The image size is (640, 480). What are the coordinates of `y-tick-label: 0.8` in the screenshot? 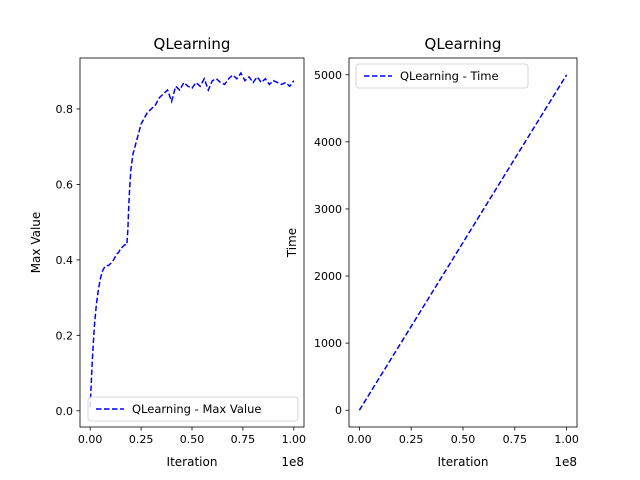 It's located at (65, 109).